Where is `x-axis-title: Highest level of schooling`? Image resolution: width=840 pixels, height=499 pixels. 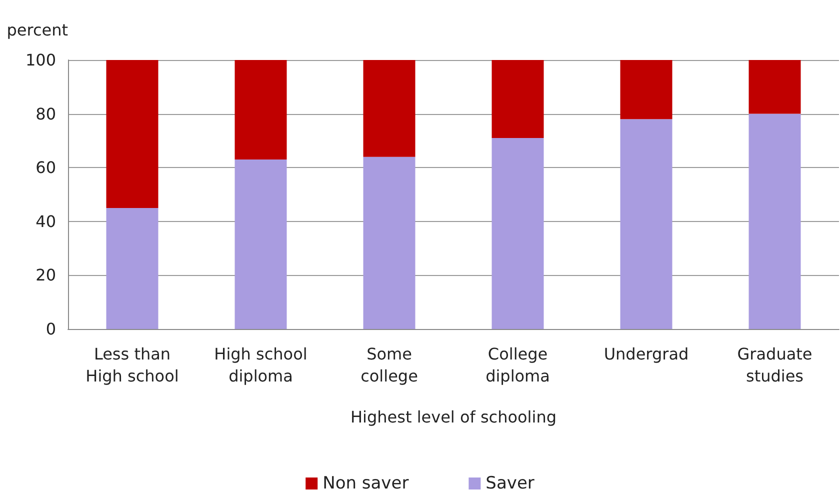 x-axis-title: Highest level of schooling is located at coordinates (453, 417).